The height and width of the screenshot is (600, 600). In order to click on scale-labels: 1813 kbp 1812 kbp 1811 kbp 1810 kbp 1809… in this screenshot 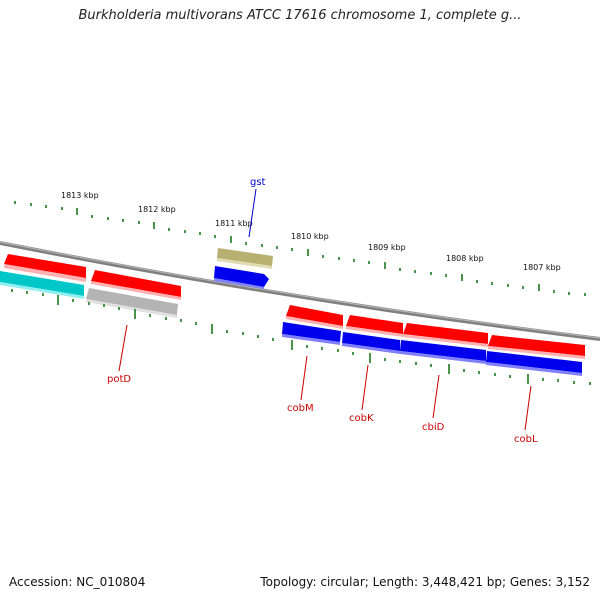, I will do `click(311, 231)`.